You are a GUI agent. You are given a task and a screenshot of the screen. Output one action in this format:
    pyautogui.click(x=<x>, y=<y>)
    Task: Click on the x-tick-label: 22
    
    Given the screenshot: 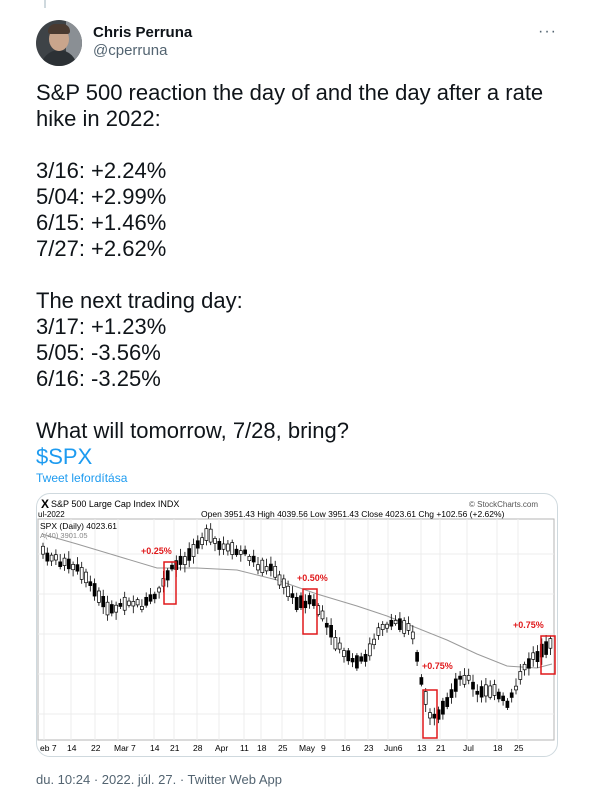 What is the action you would take?
    pyautogui.click(x=96, y=748)
    